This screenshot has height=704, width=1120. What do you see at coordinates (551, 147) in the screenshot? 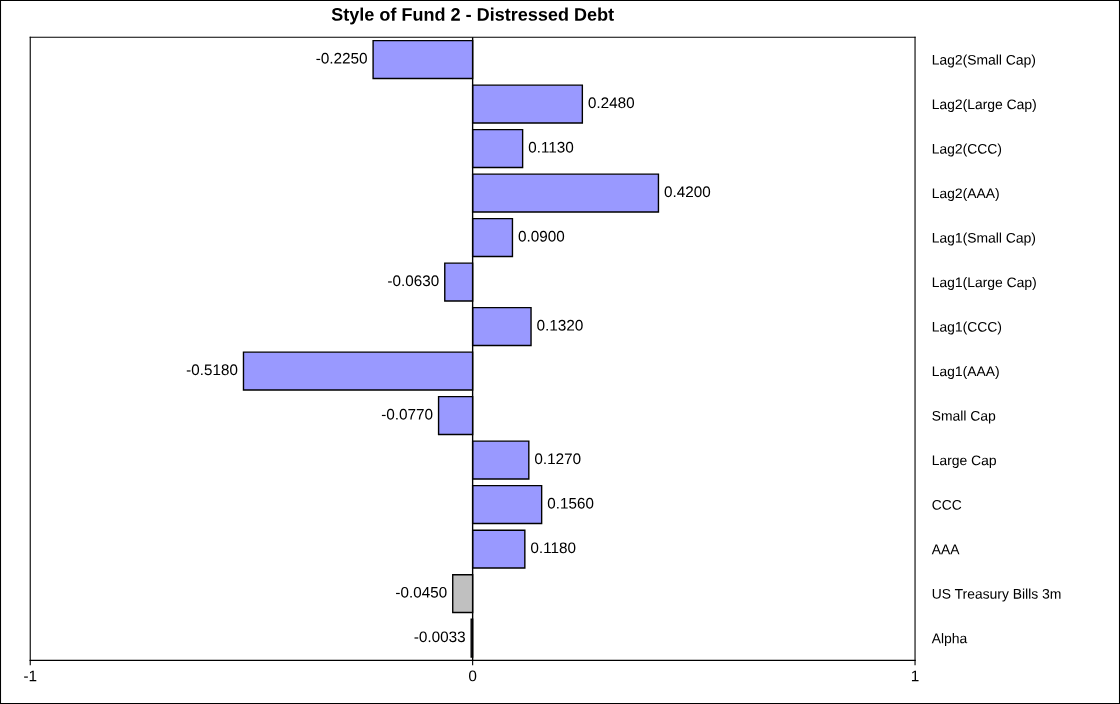
I see `data-label: 0.1130` at bounding box center [551, 147].